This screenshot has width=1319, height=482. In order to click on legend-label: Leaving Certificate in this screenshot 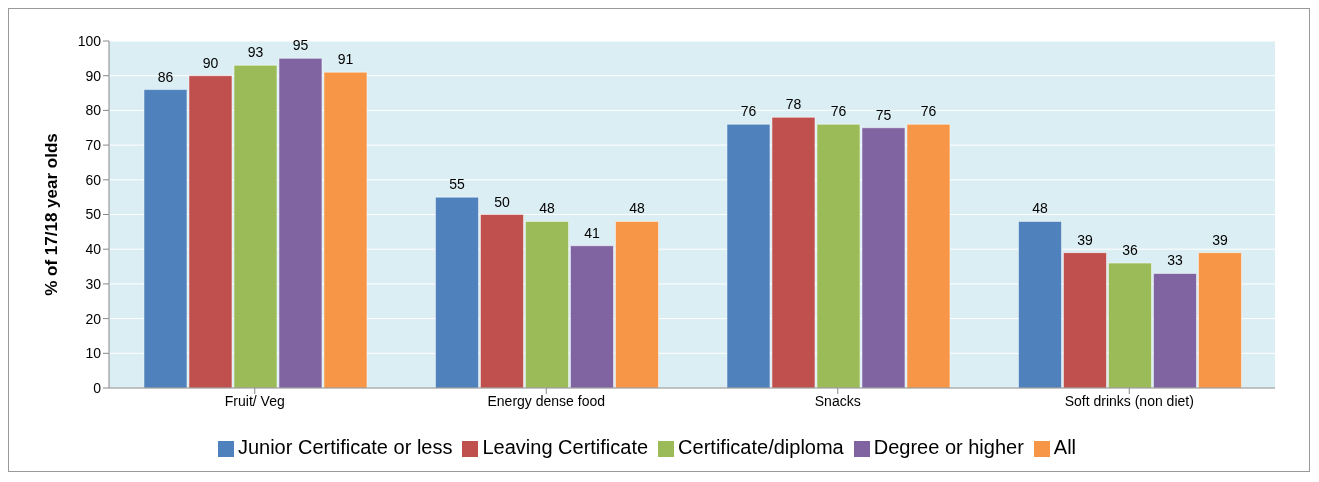, I will do `click(565, 447)`.